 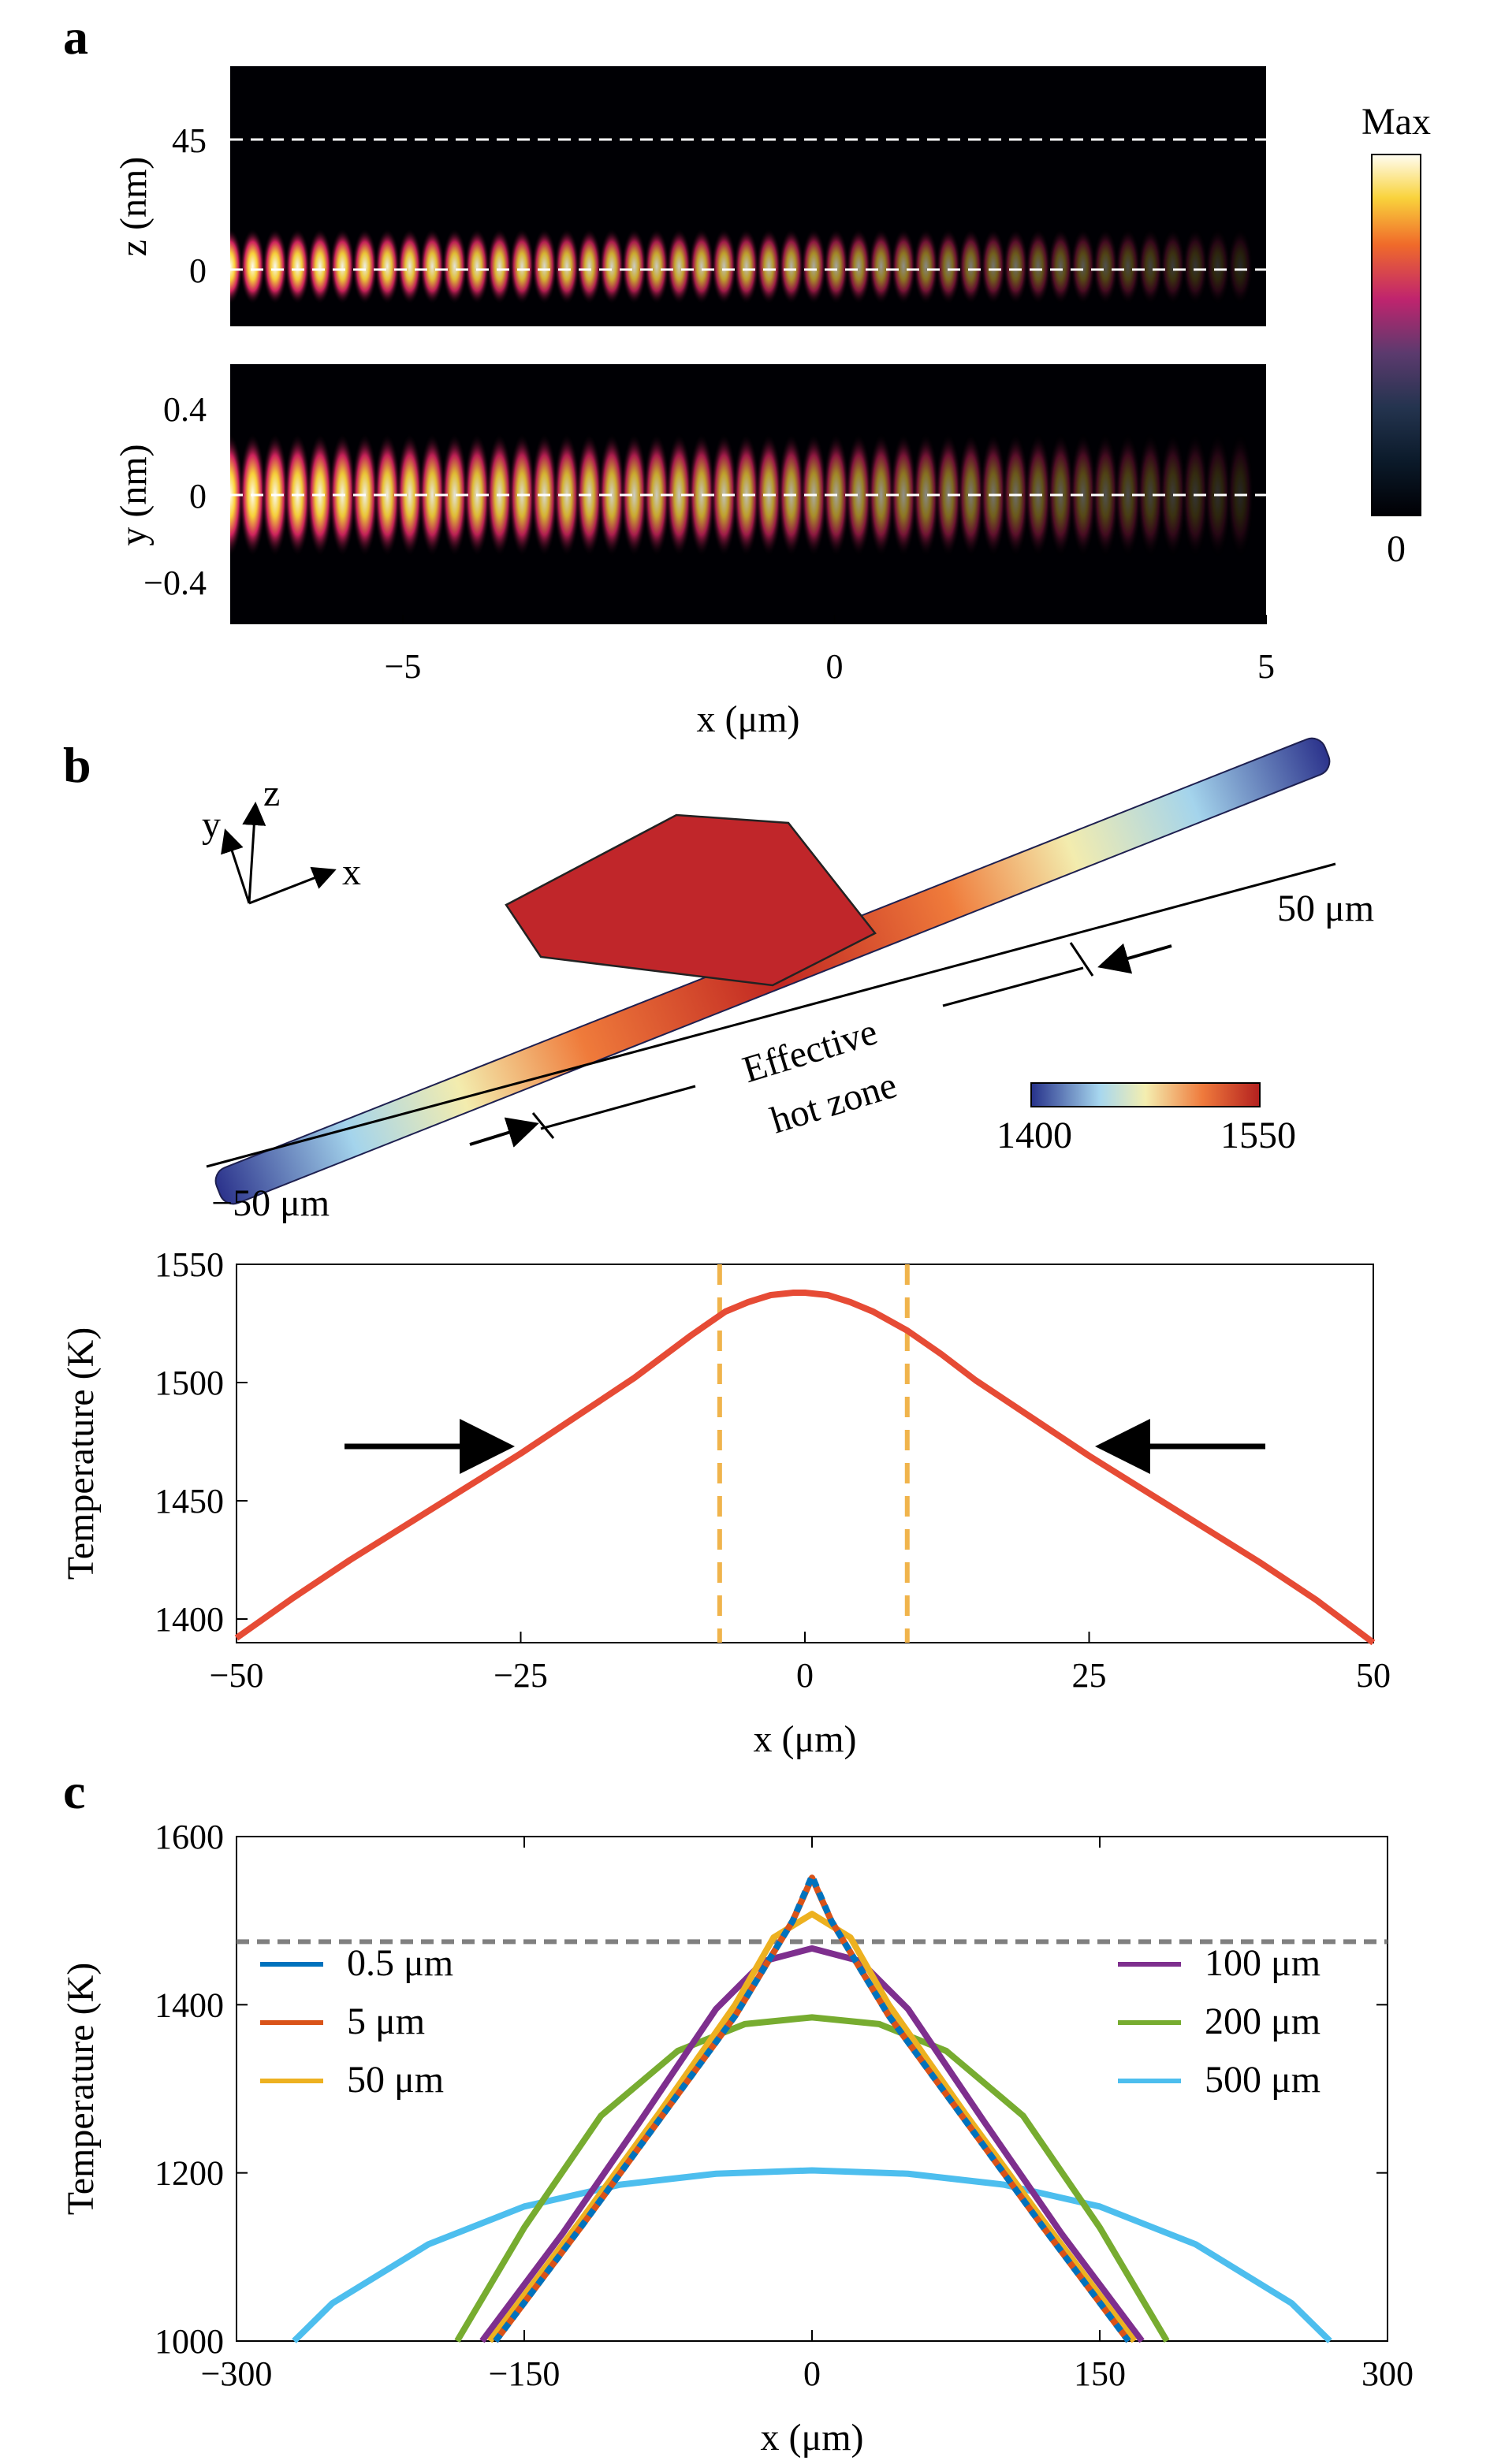 I want to click on ytick-bottom-0.4: 0.4, so click(x=185, y=409).